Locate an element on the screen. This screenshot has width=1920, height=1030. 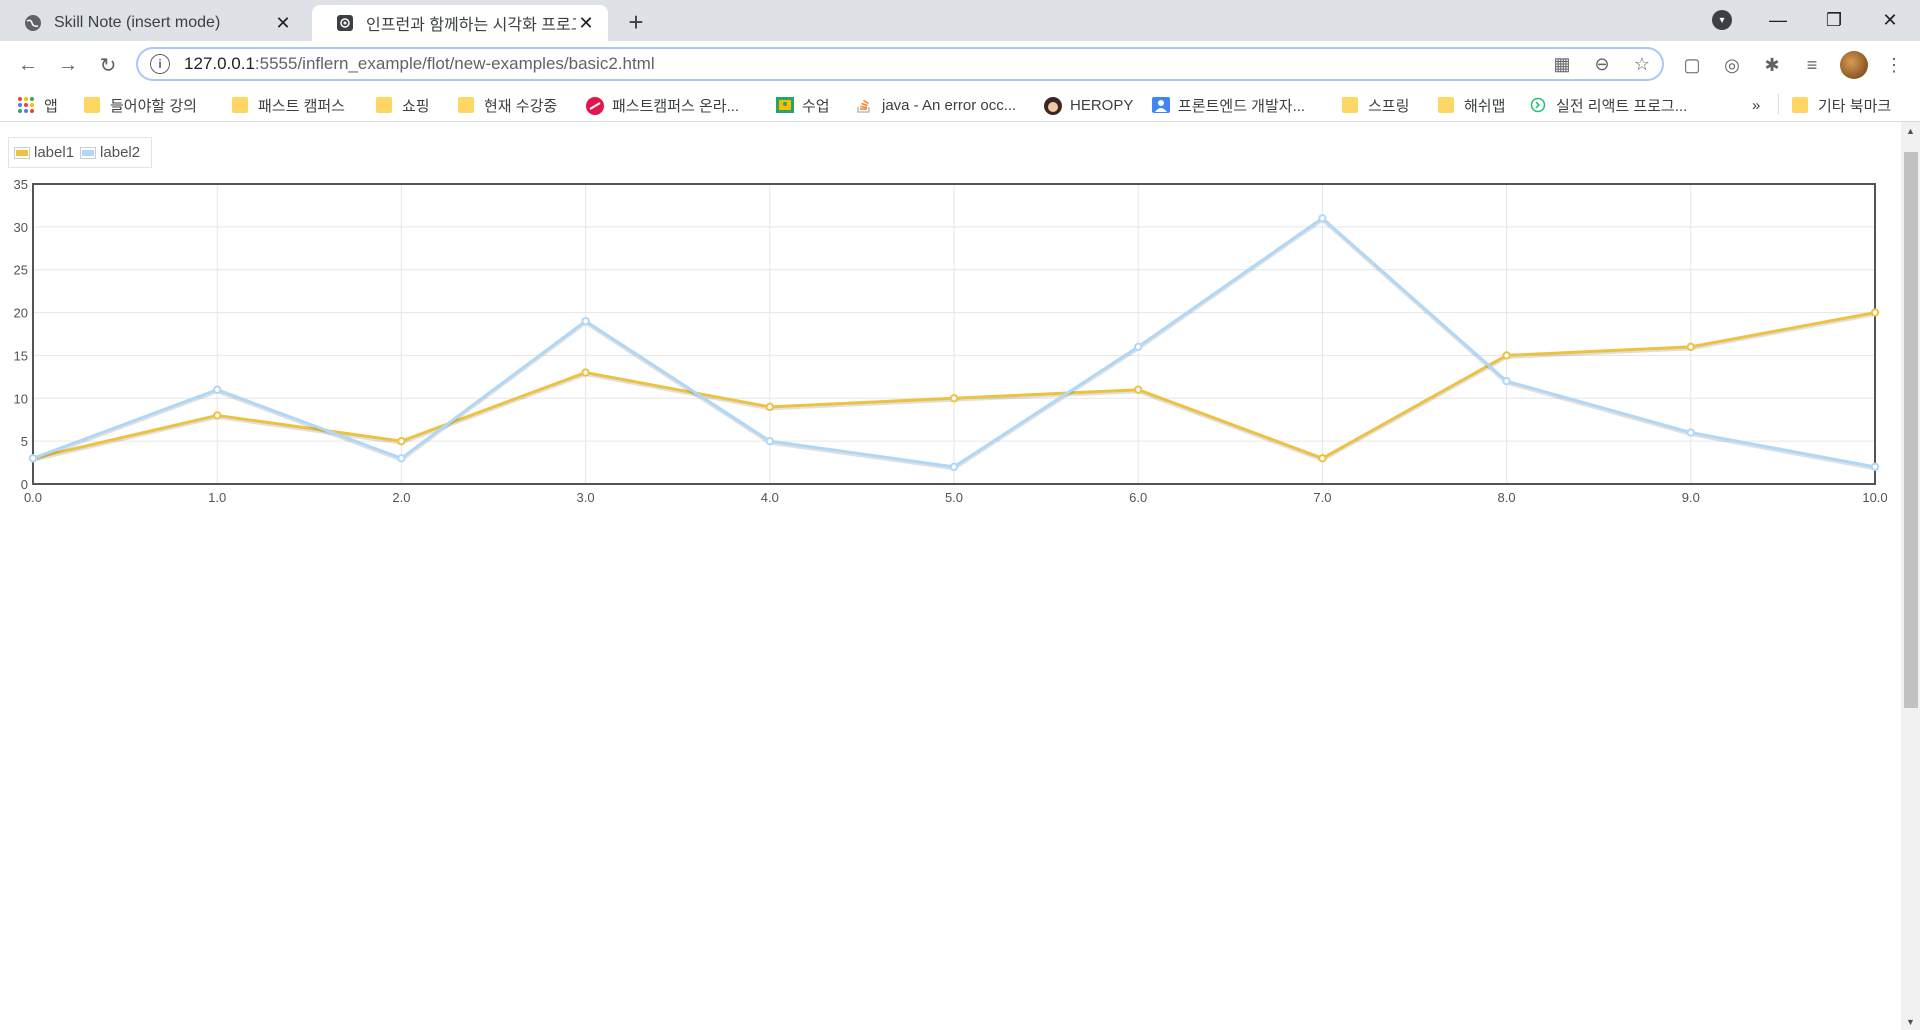
star-icon: ☆ is located at coordinates (1642, 63).